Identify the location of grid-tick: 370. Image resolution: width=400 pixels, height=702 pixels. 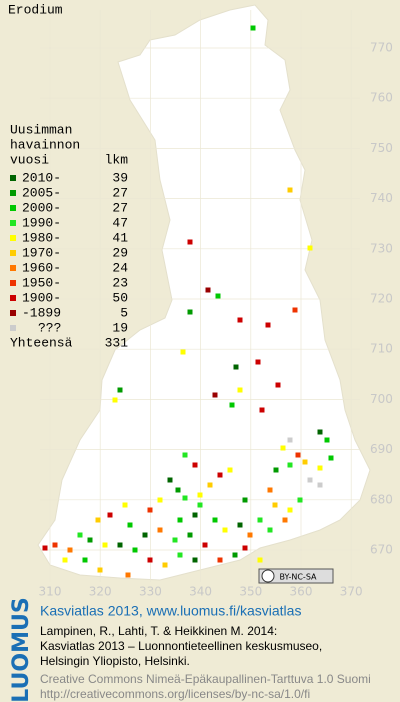
(351, 592).